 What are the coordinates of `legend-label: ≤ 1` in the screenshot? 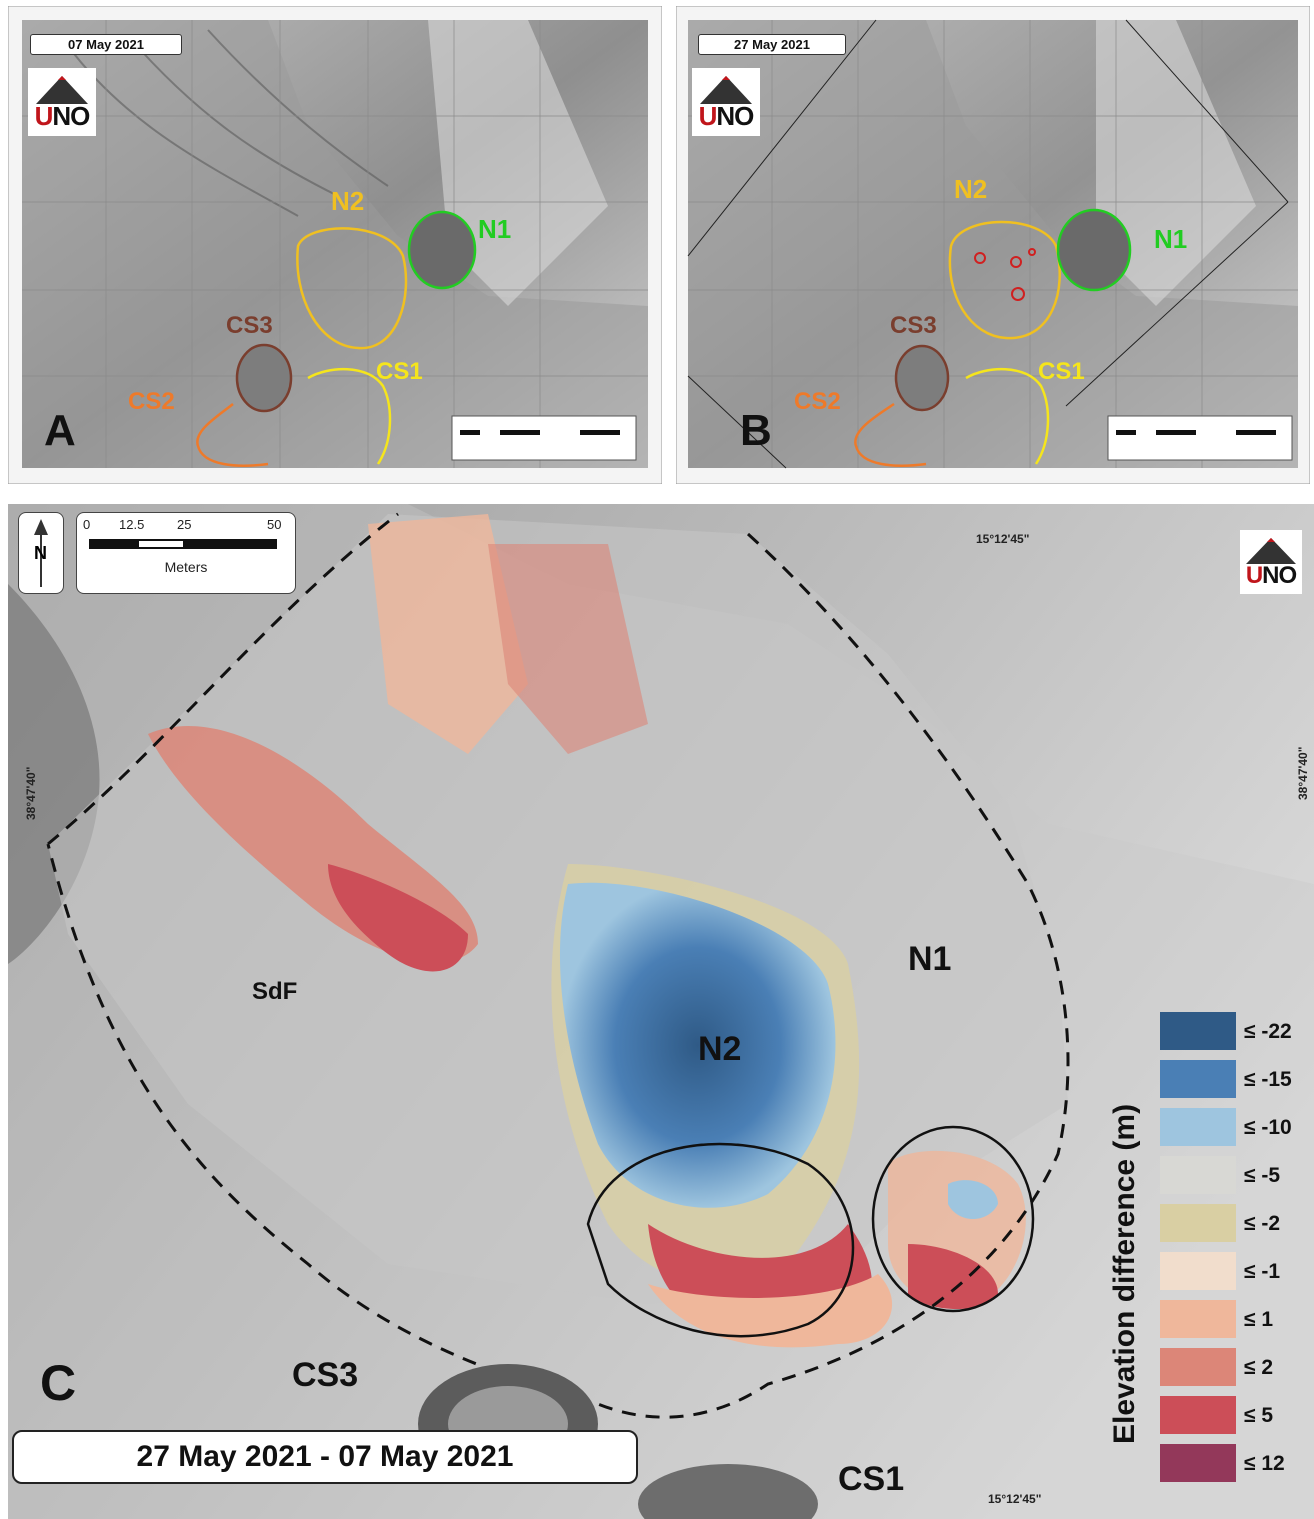 It's located at (1259, 1319).